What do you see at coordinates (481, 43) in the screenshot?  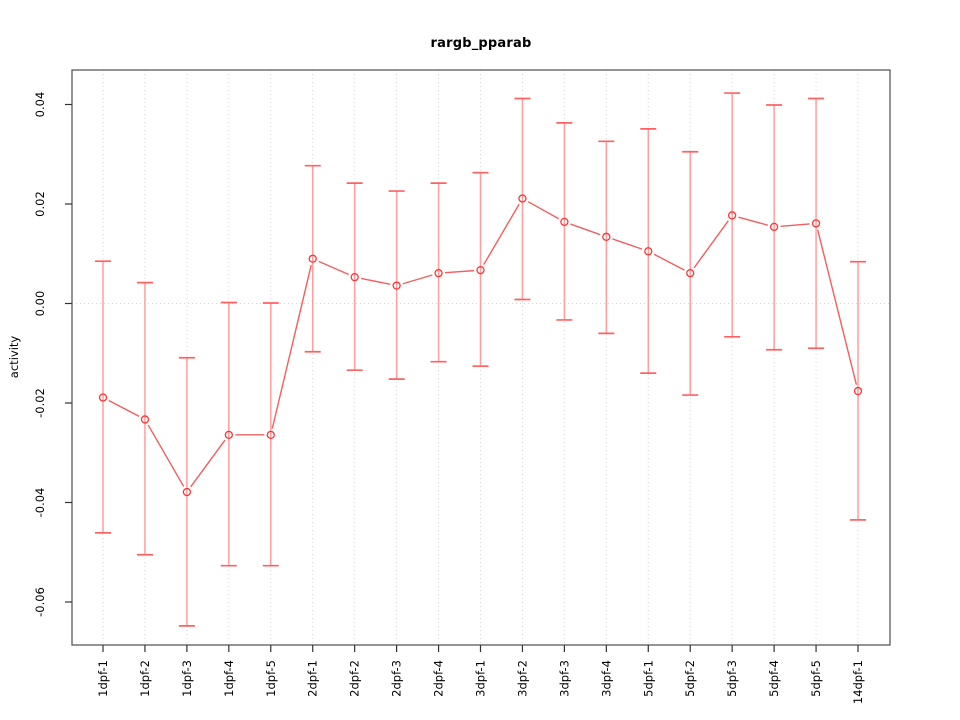 I see `chart-title: rargb_pparab` at bounding box center [481, 43].